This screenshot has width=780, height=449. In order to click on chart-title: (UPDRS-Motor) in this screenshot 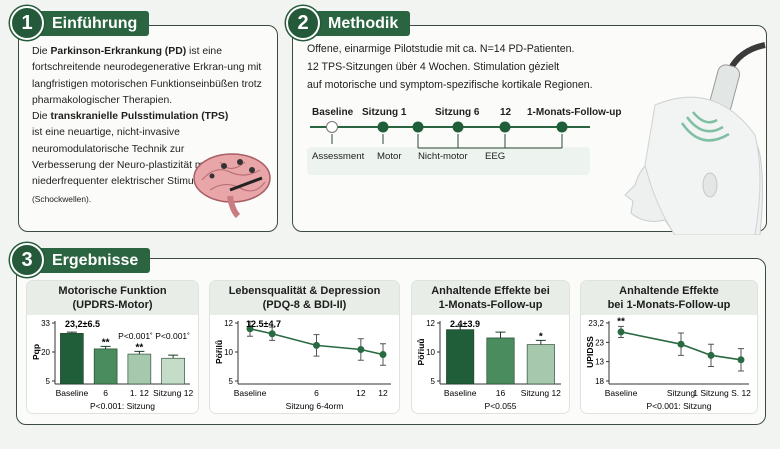, I will do `click(112, 305)`.